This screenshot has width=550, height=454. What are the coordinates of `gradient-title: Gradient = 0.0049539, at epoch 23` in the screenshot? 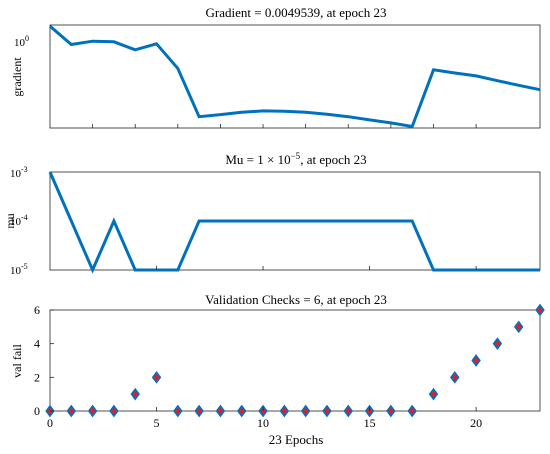 It's located at (296, 12).